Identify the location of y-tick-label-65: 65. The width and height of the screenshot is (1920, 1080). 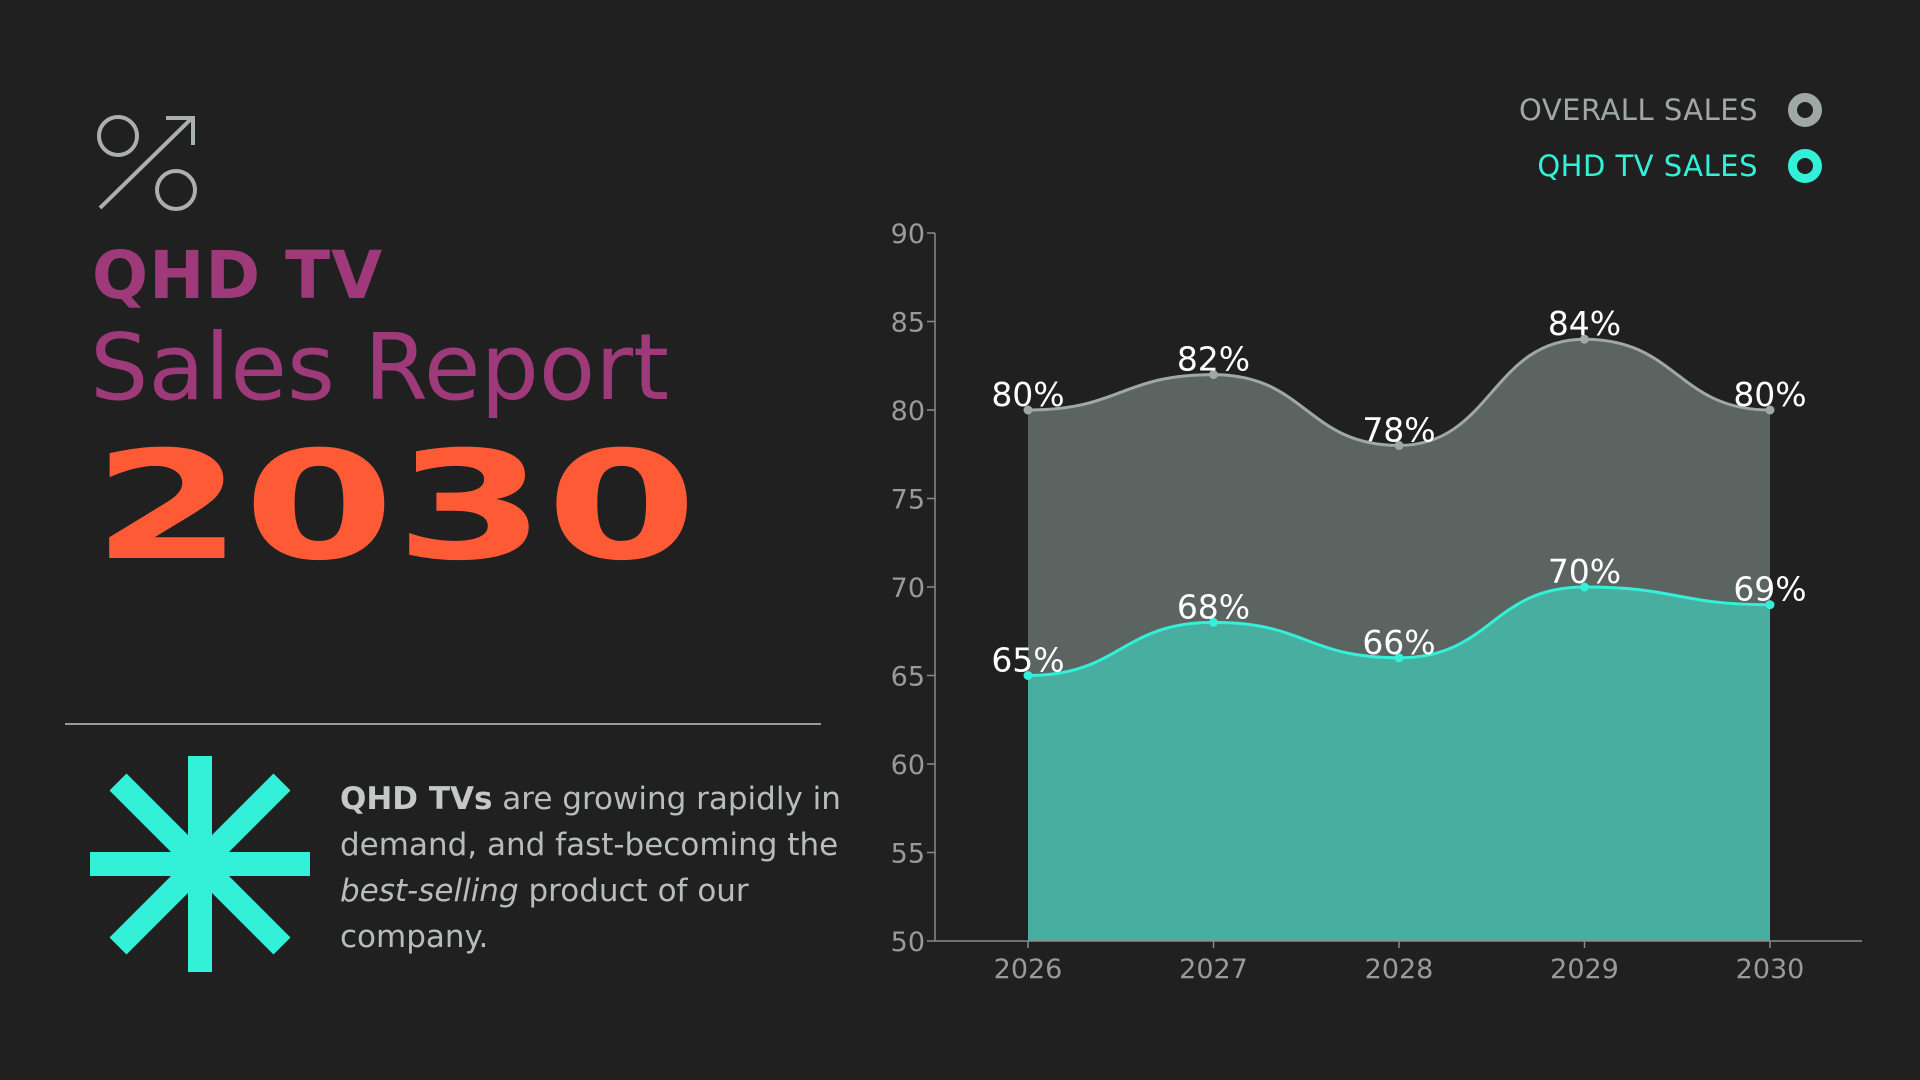
(908, 677).